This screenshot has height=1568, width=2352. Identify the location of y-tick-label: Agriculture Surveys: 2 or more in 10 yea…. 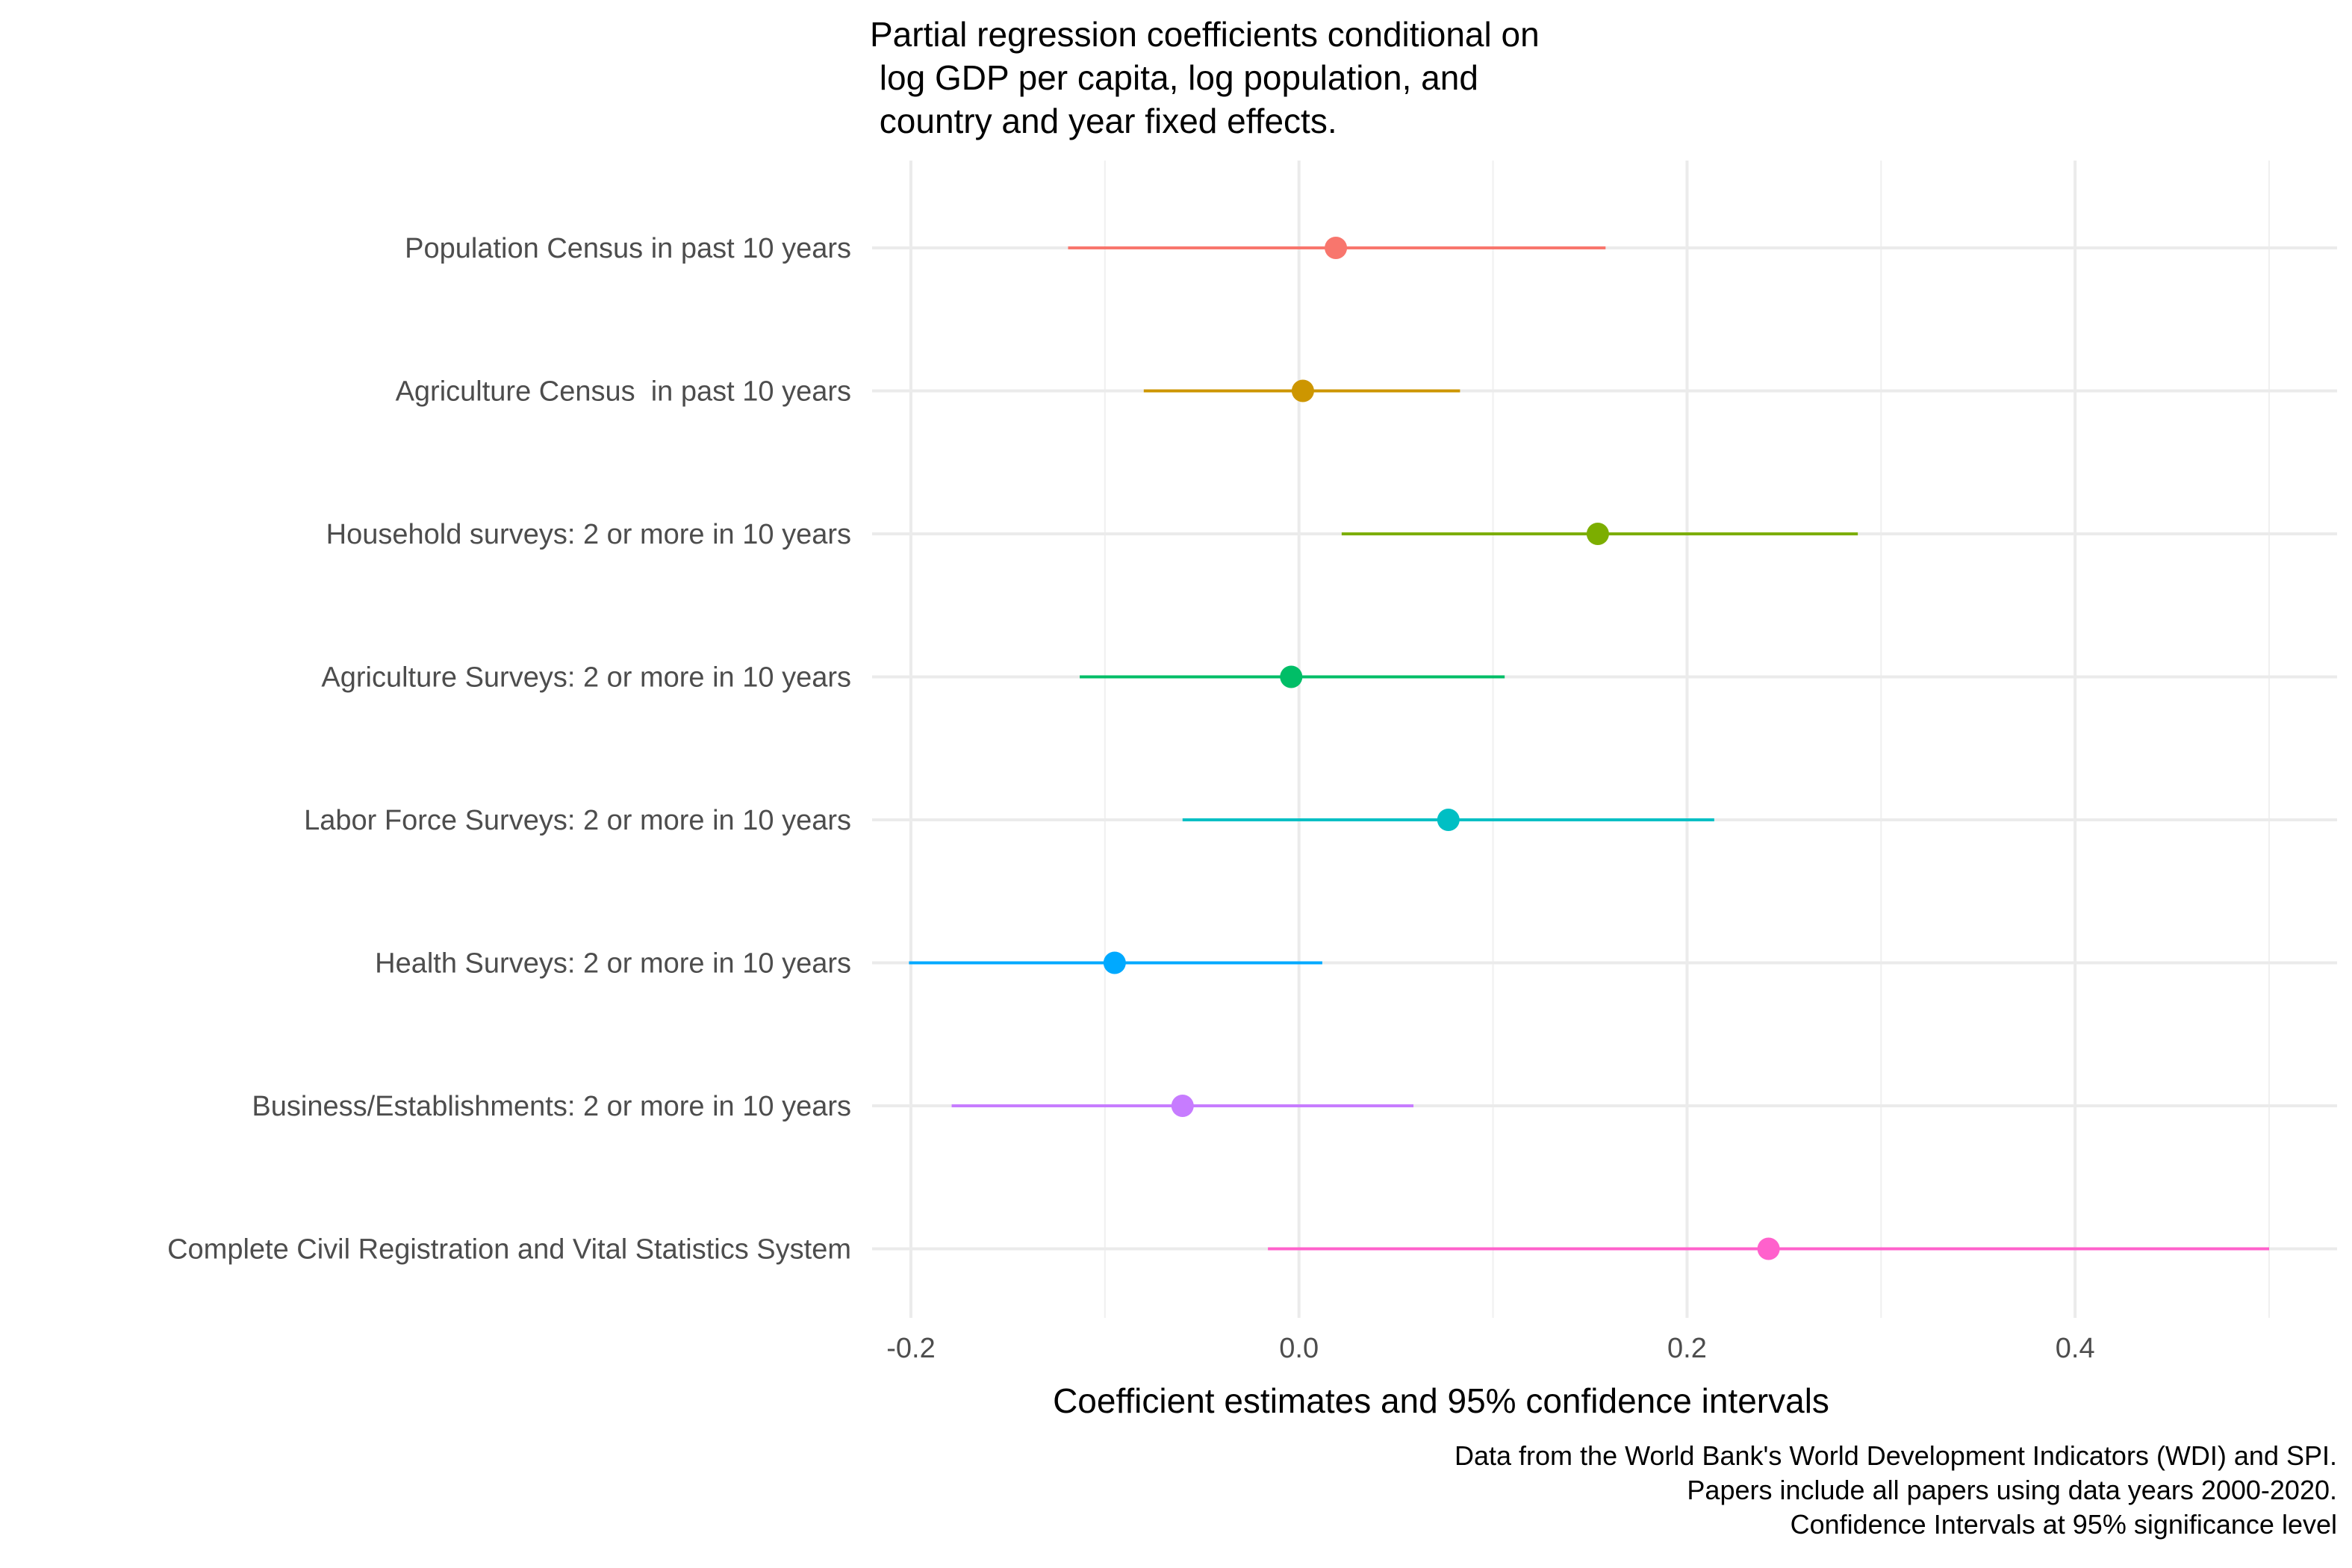
(586, 678).